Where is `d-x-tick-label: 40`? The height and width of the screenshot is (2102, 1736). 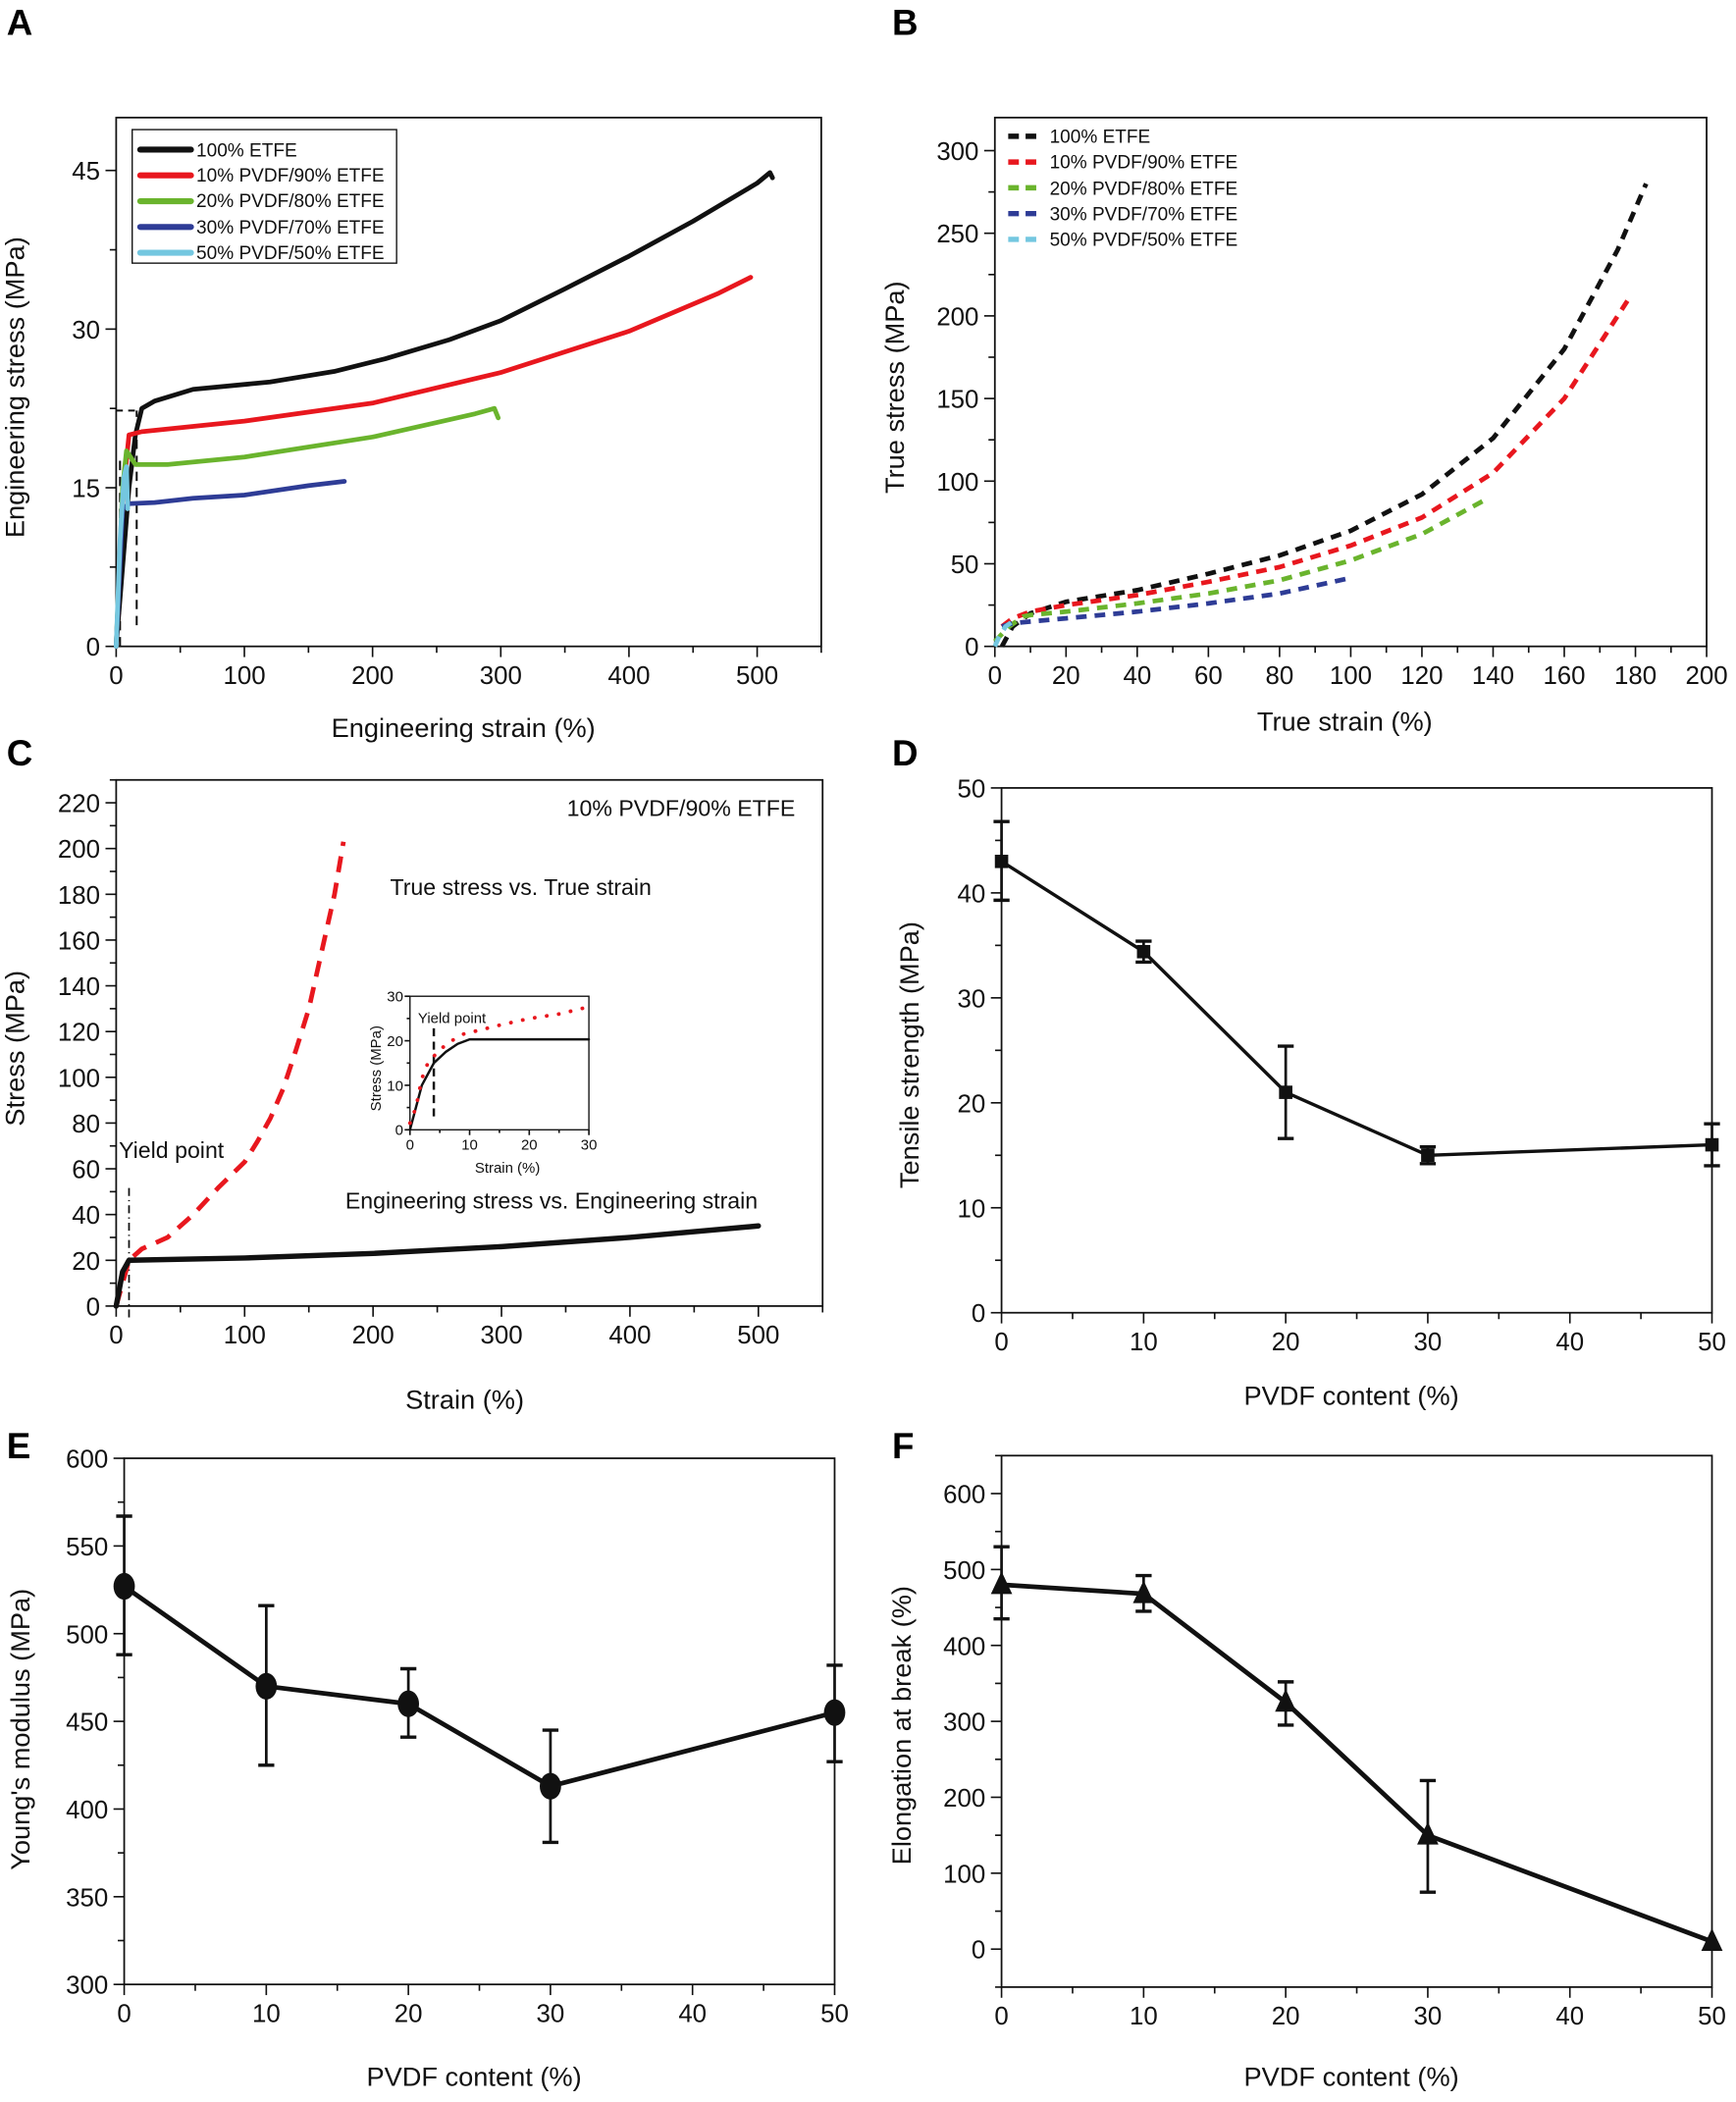 d-x-tick-label: 40 is located at coordinates (1569, 1342).